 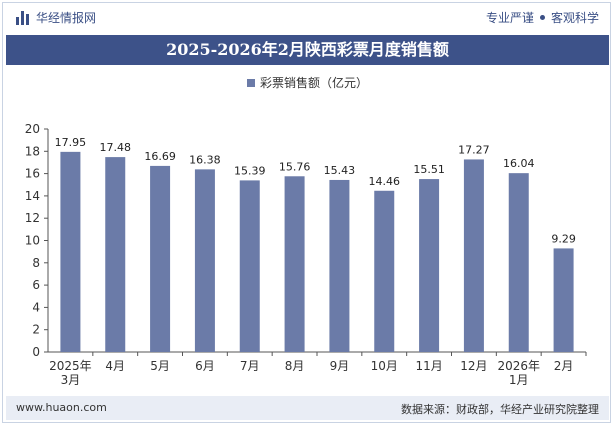 What do you see at coordinates (61, 407) in the screenshot?
I see `footer-website: www.huaon.com` at bounding box center [61, 407].